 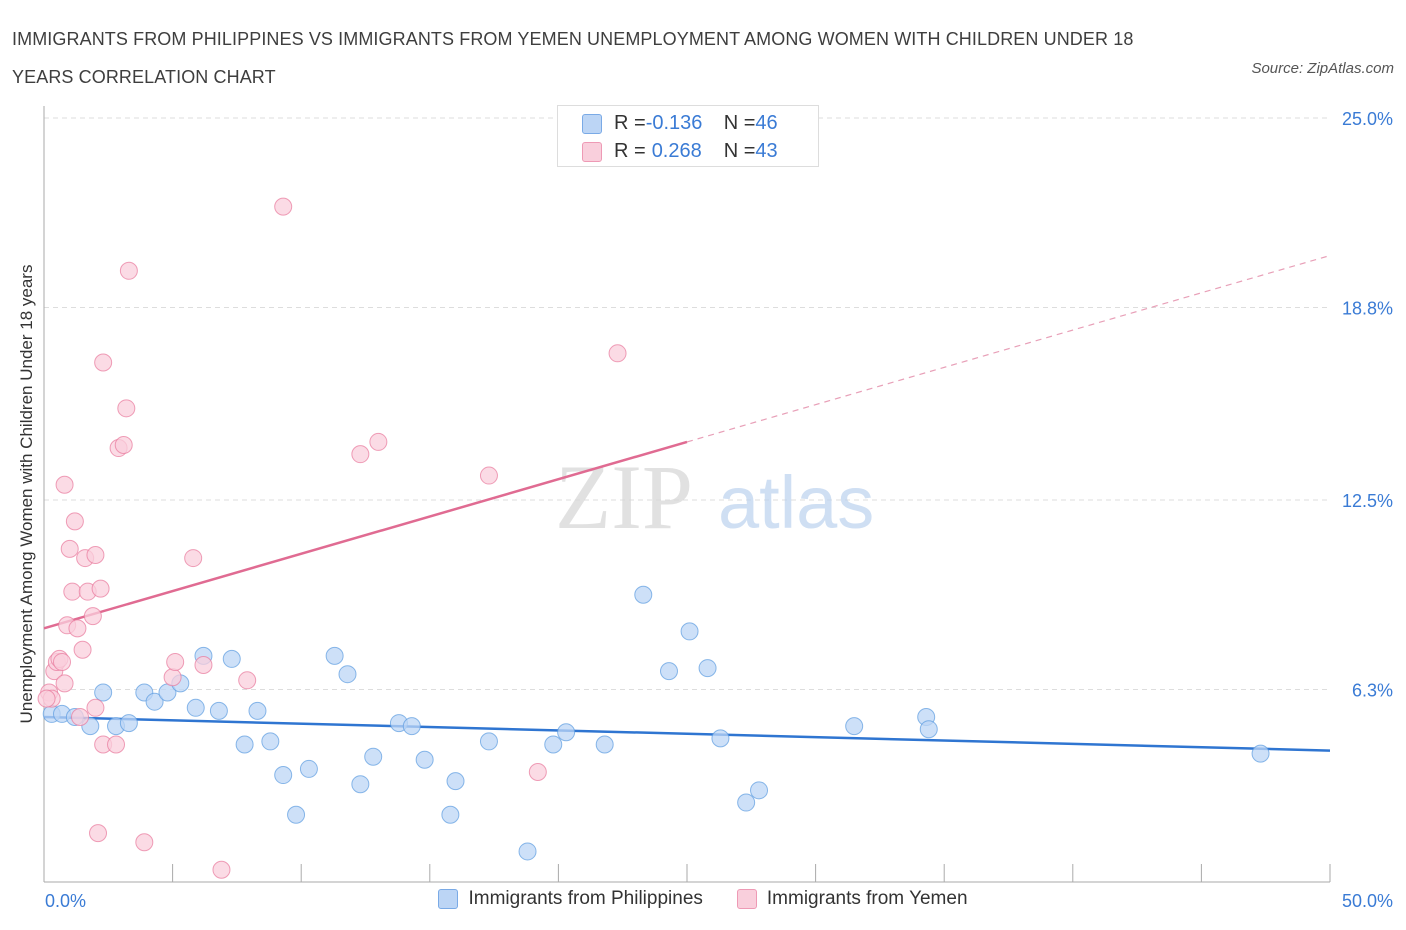 I want to click on stats-legend: R = -0.136 N = 46 R = 0.268 N = 43, so click(x=688, y=136).